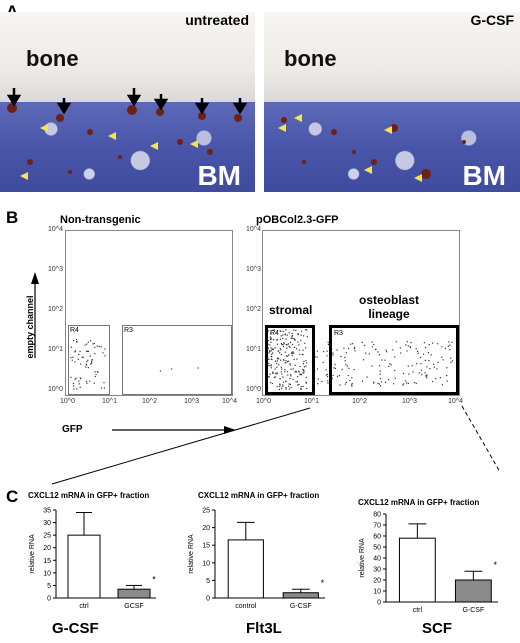  I want to click on x-tick: 10^1, so click(311, 401).